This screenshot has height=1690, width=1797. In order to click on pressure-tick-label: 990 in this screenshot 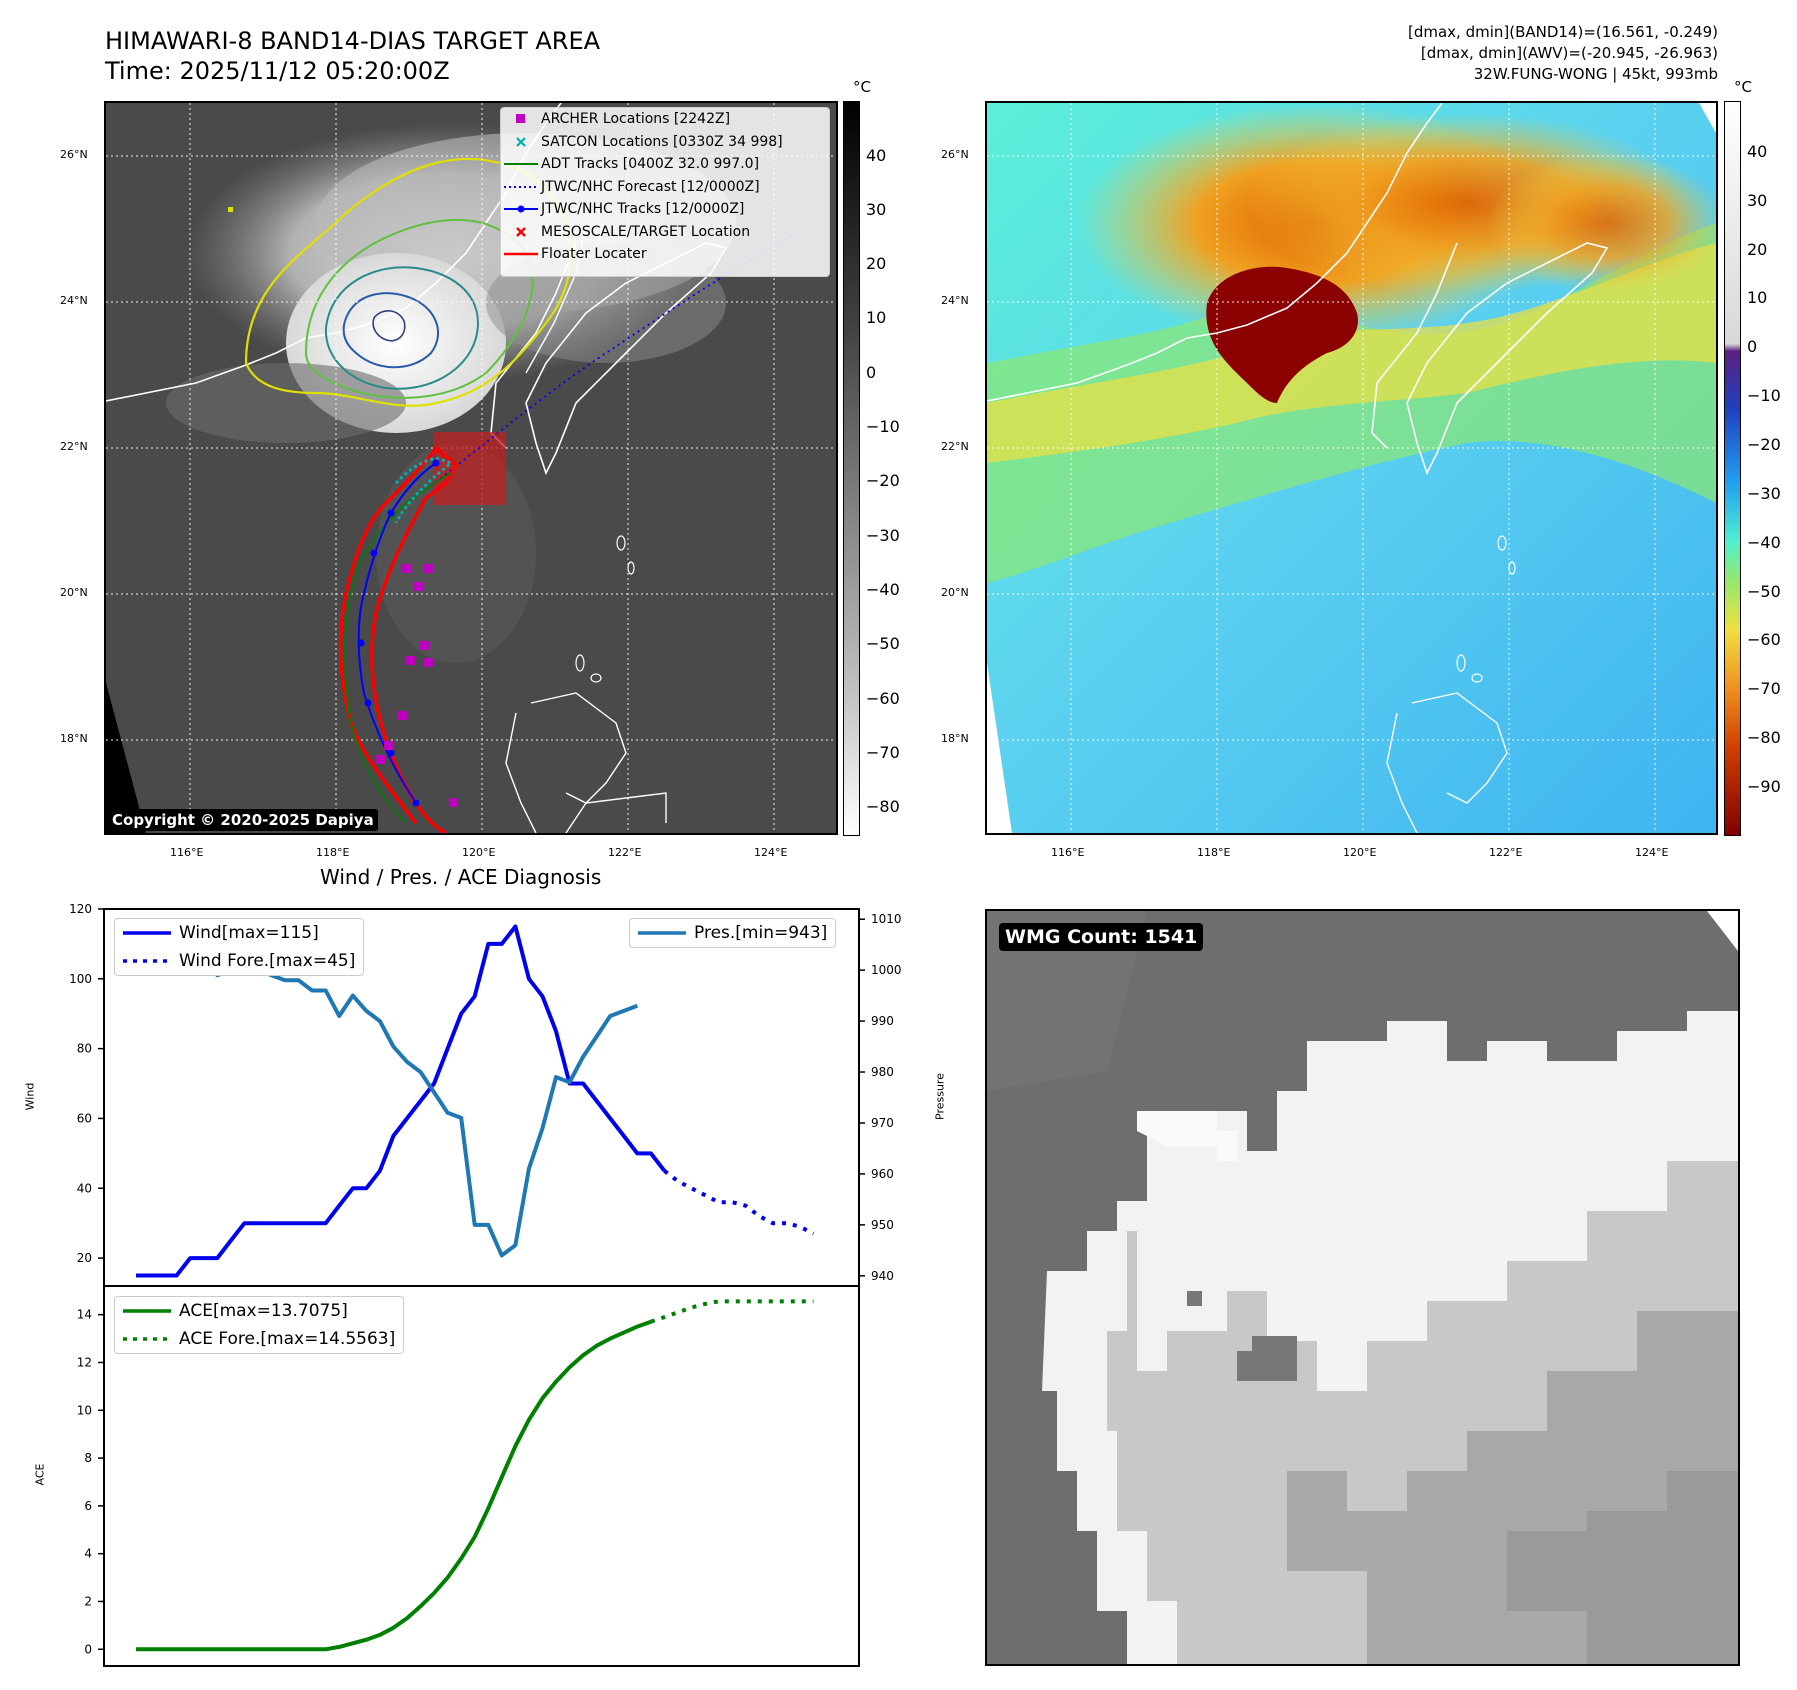, I will do `click(882, 1021)`.